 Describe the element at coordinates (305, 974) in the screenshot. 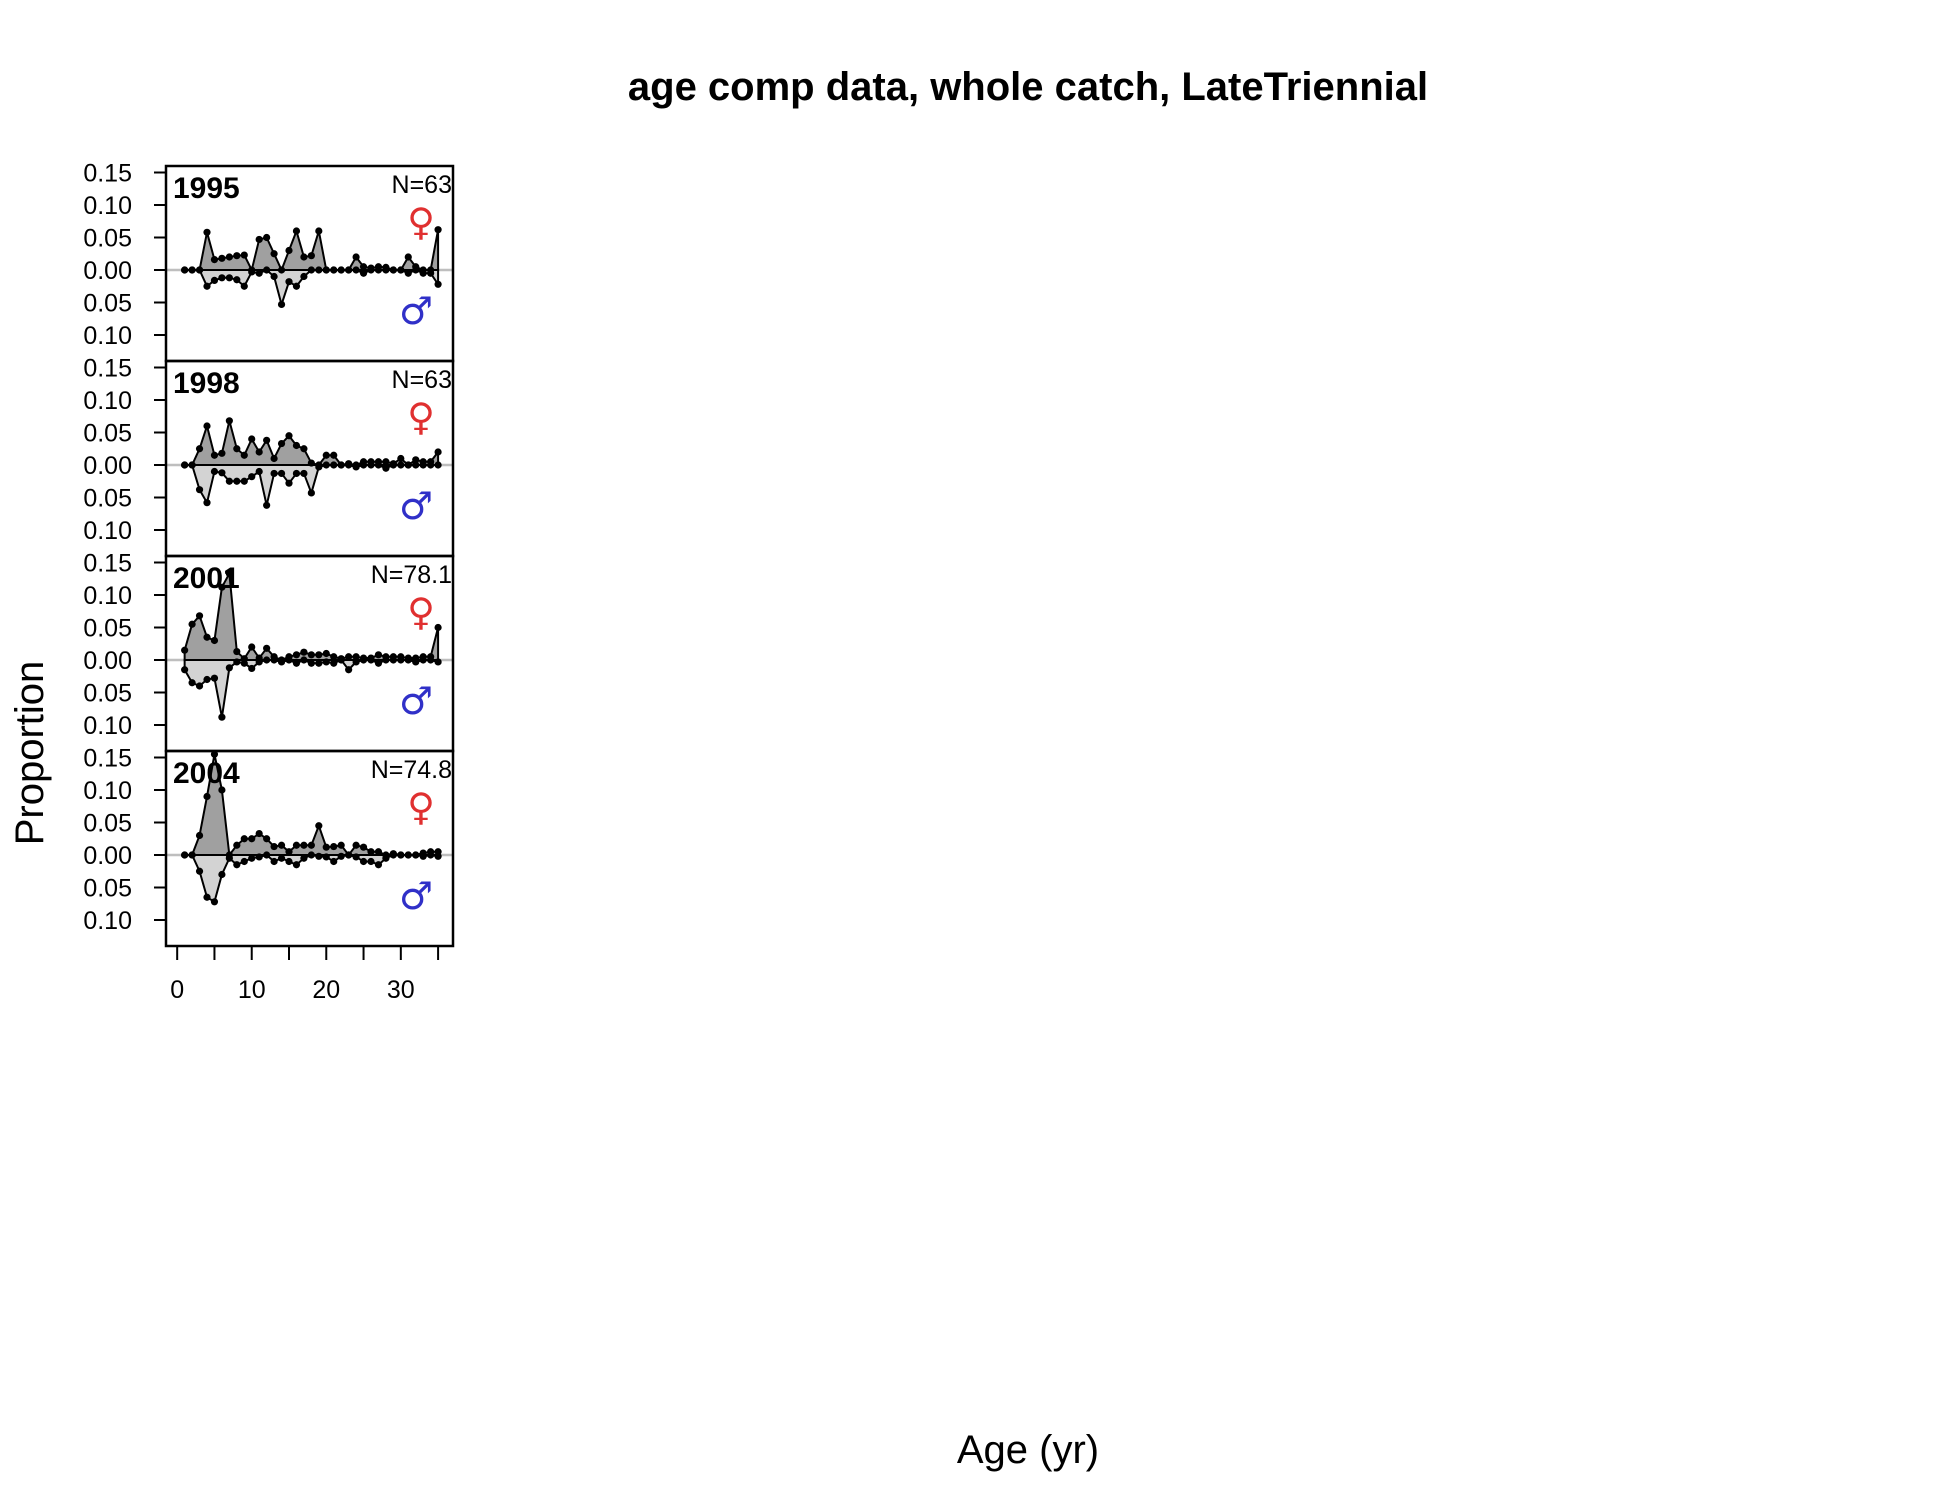

I see `x-axis: 0 10 20 30` at that location.